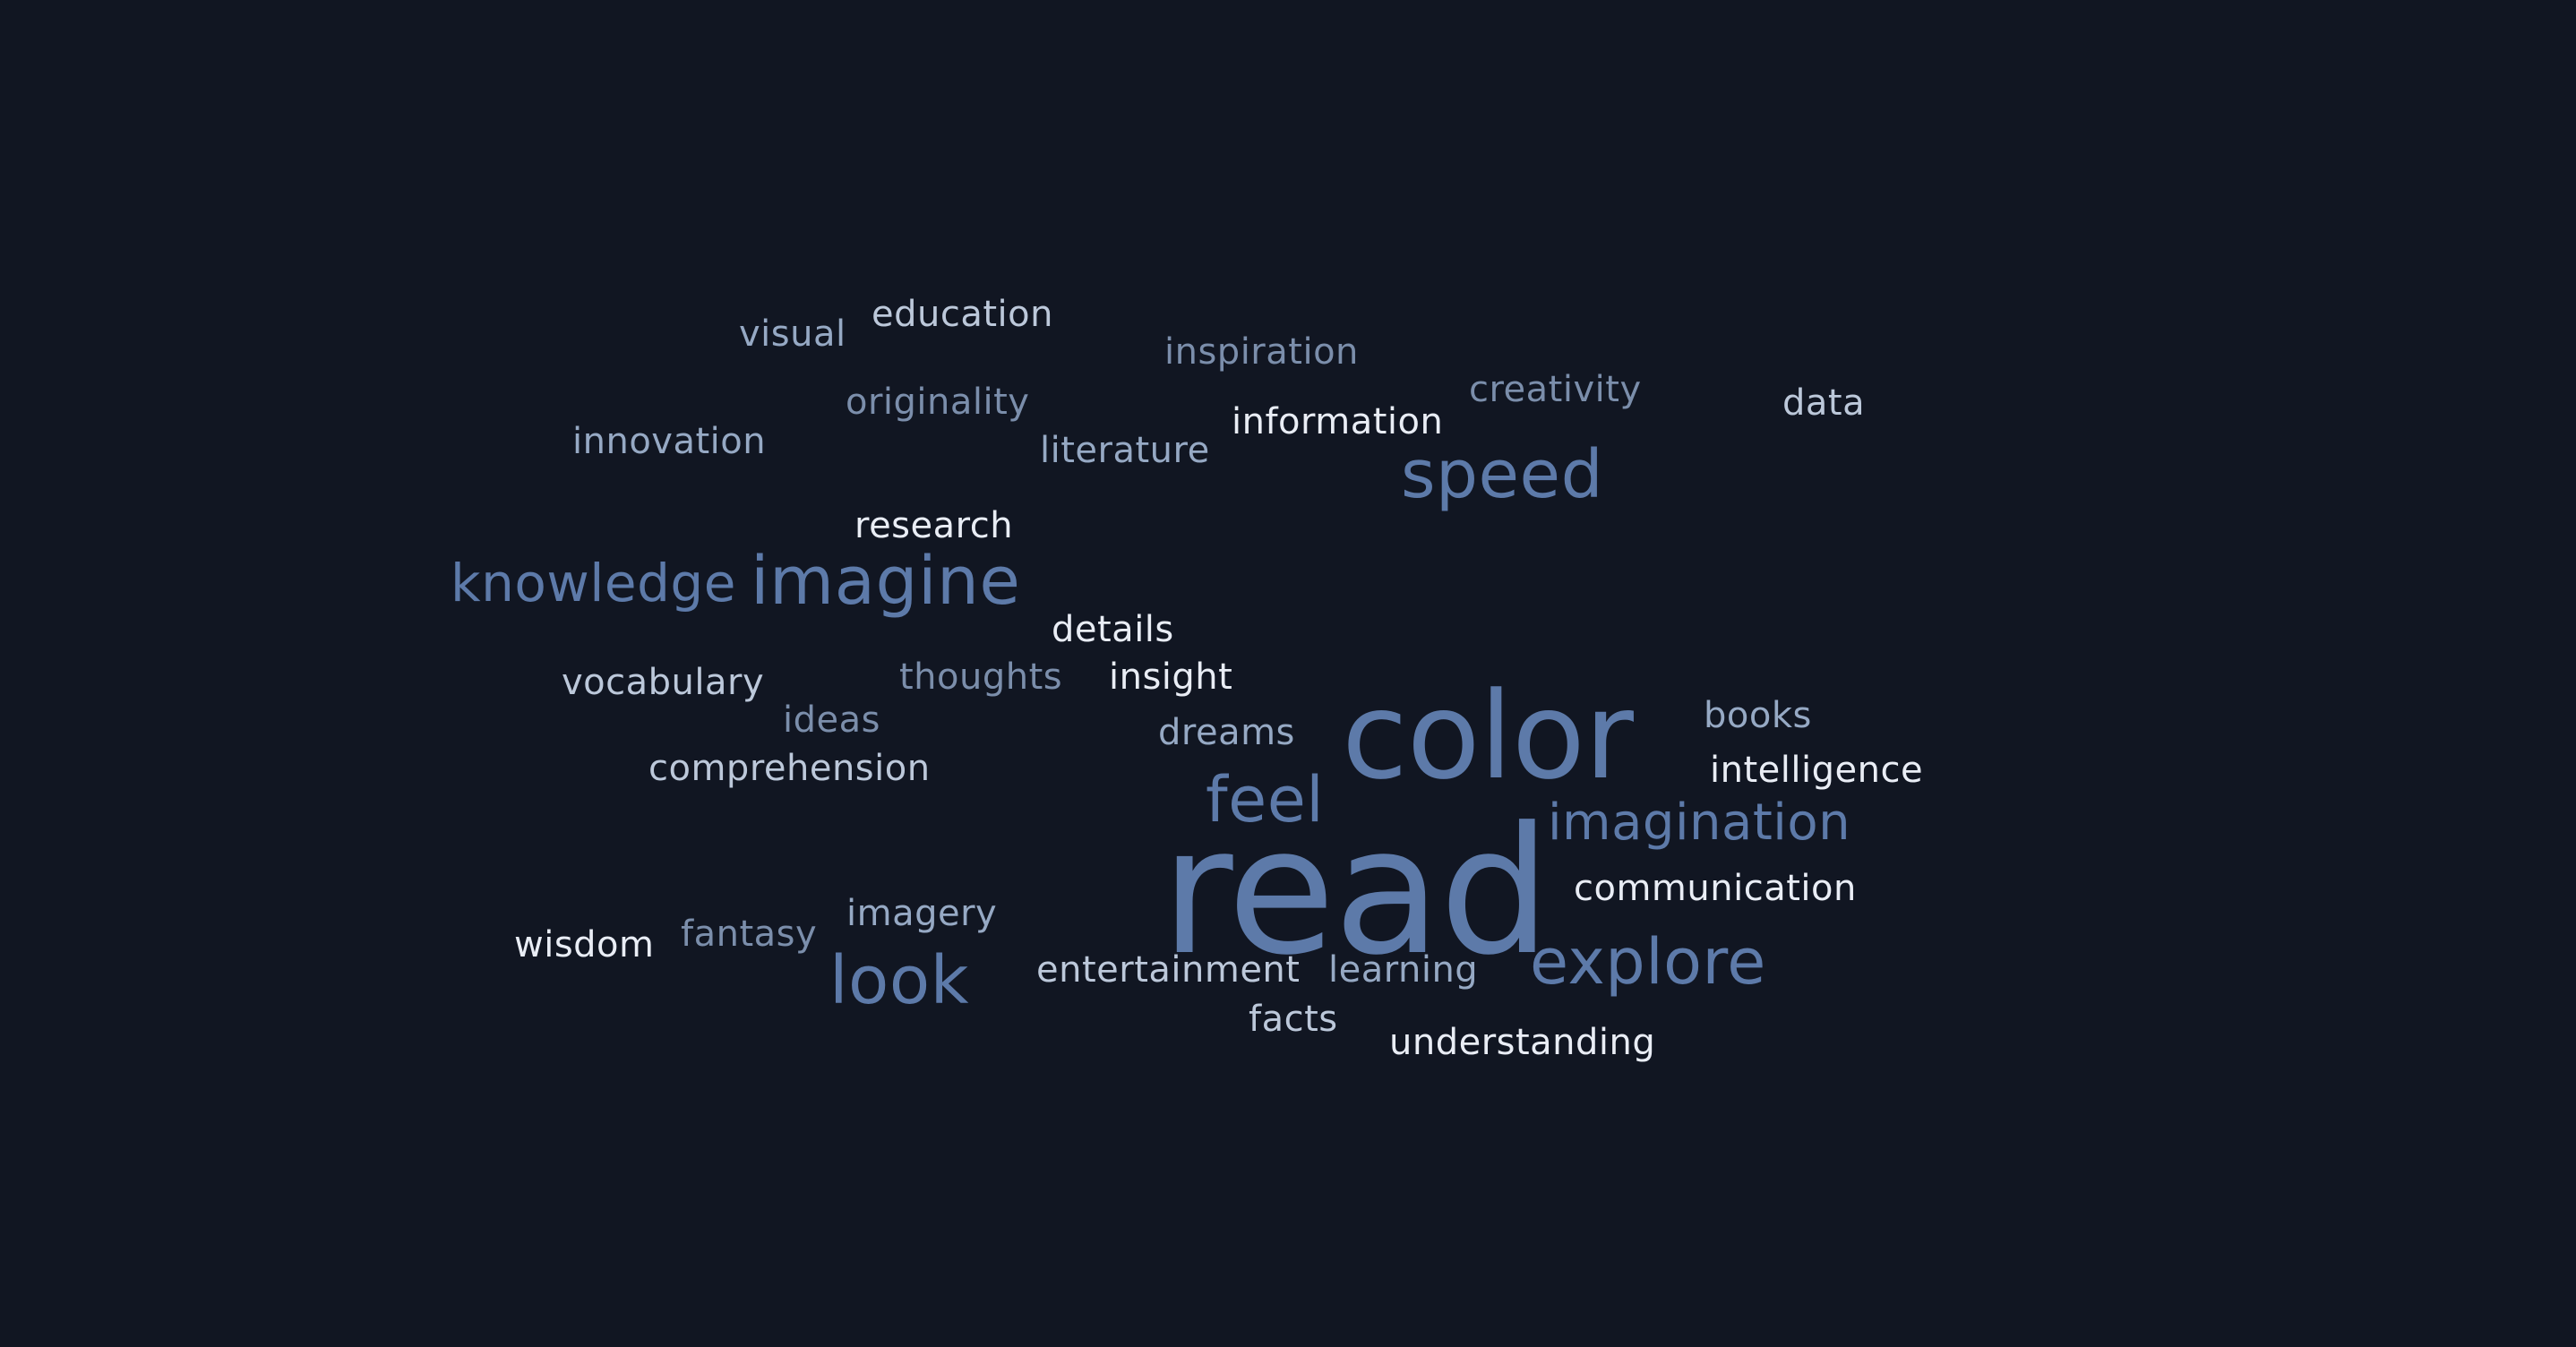 Image resolution: width=2576 pixels, height=1347 pixels. Describe the element at coordinates (584, 945) in the screenshot. I see `word-wisdom: wisdom` at that location.